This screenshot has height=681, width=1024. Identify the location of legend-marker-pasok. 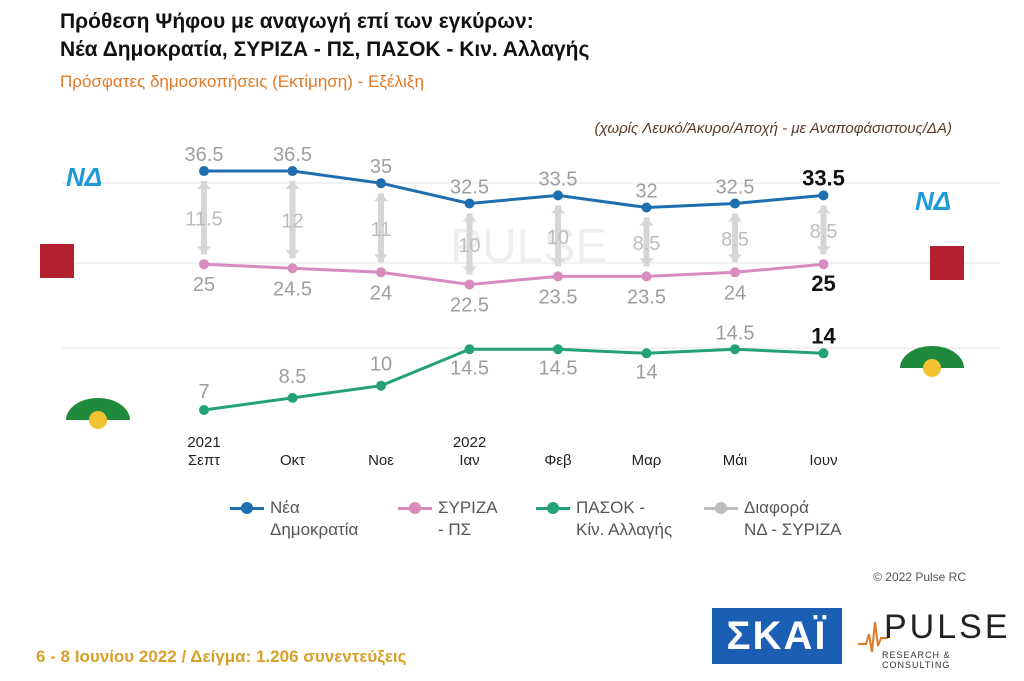
(553, 508).